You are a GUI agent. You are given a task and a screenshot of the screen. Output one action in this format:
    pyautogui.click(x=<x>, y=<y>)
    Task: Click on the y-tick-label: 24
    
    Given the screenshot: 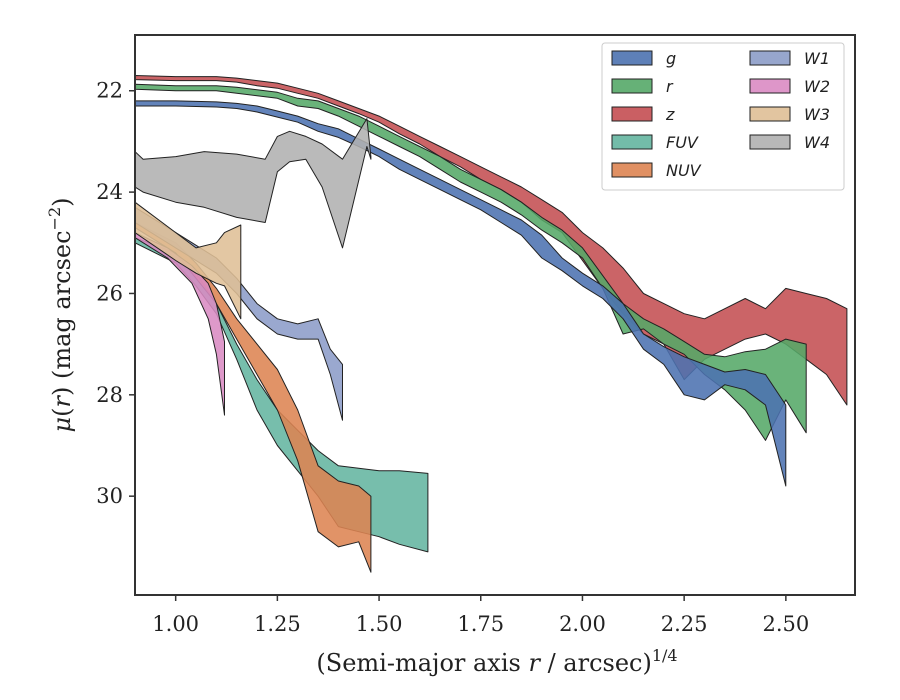 What is the action you would take?
    pyautogui.click(x=109, y=192)
    